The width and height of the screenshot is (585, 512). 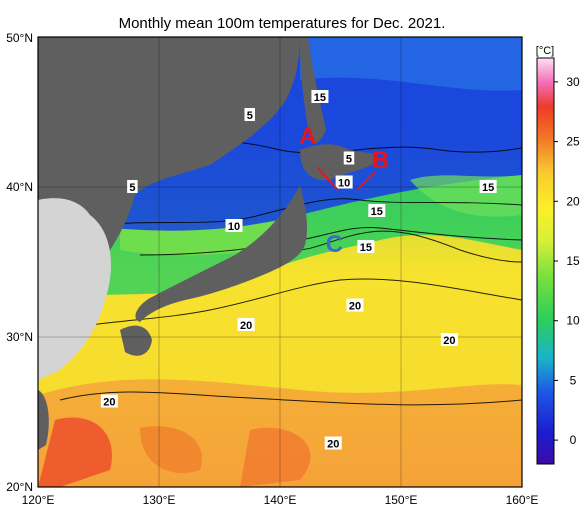 What do you see at coordinates (159, 500) in the screenshot?
I see `lon-tick-label: 130°E` at bounding box center [159, 500].